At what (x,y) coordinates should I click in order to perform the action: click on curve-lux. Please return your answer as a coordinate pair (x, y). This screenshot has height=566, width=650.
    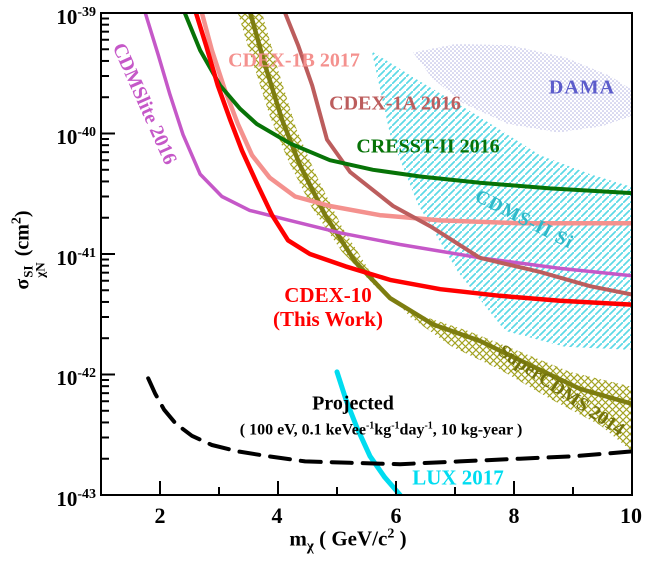
    Looking at the image, I should click on (368, 432).